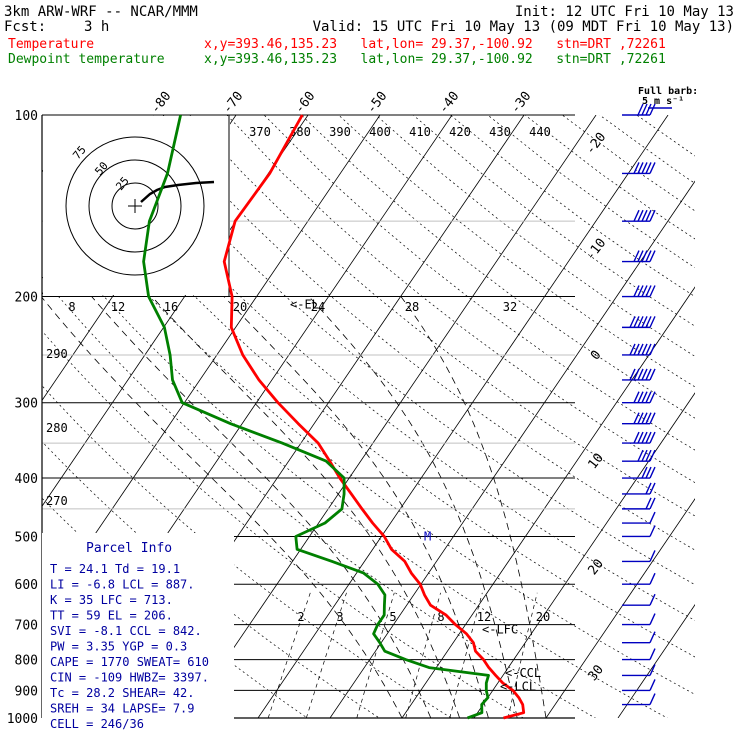  I want to click on pressure-tick-label: 200, so click(26, 298).